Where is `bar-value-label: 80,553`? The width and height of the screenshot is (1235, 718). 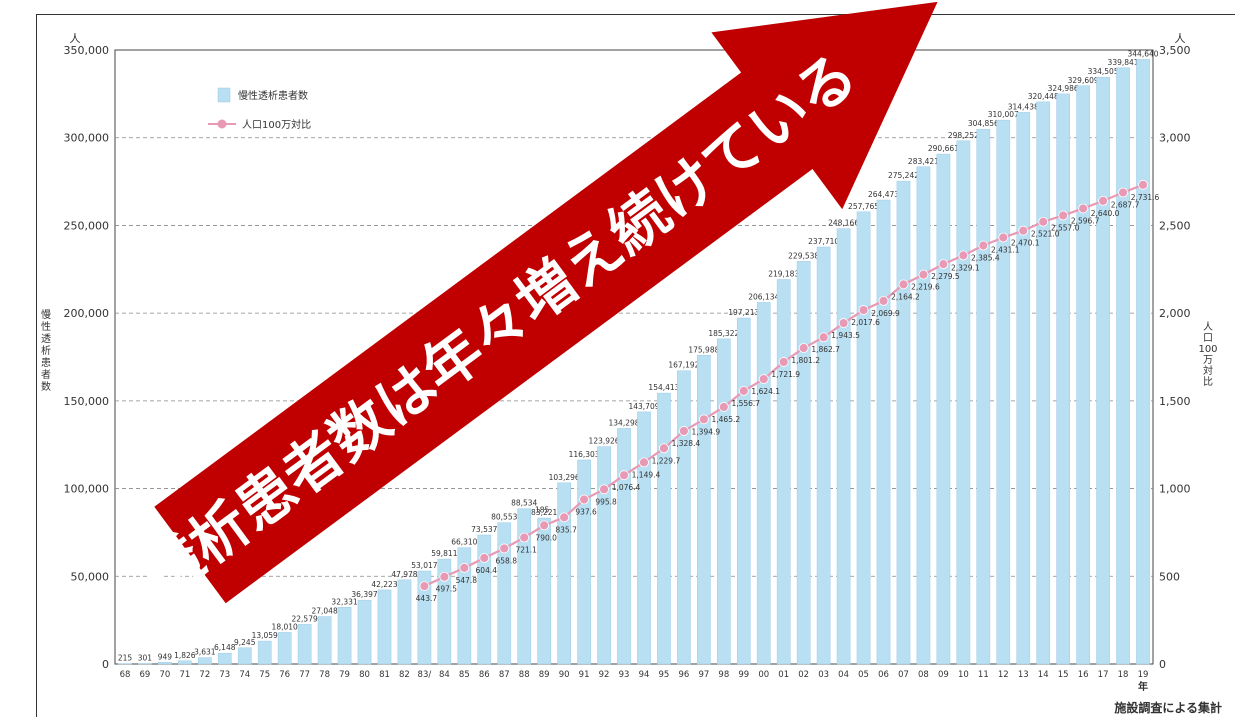 bar-value-label: 80,553 is located at coordinates (504, 517).